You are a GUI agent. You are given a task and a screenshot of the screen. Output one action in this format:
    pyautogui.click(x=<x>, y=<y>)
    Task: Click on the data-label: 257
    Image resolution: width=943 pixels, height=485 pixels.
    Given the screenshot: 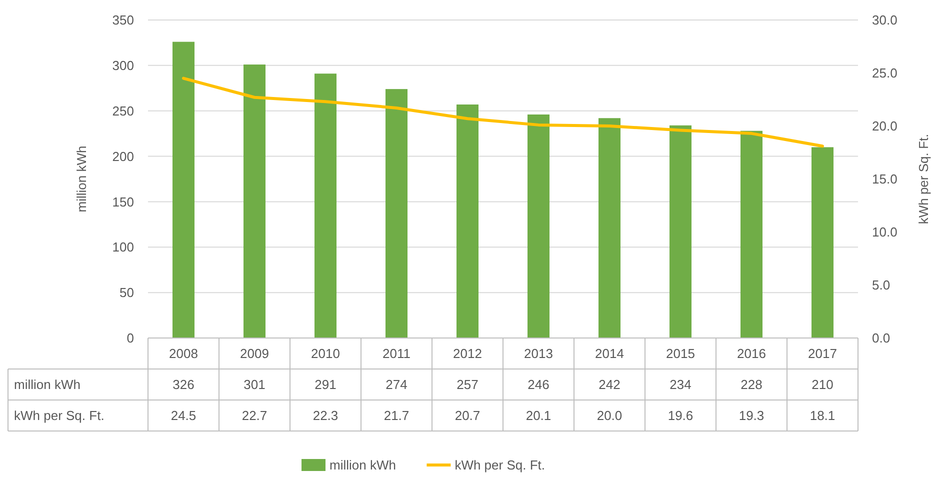 What is the action you would take?
    pyautogui.click(x=467, y=384)
    